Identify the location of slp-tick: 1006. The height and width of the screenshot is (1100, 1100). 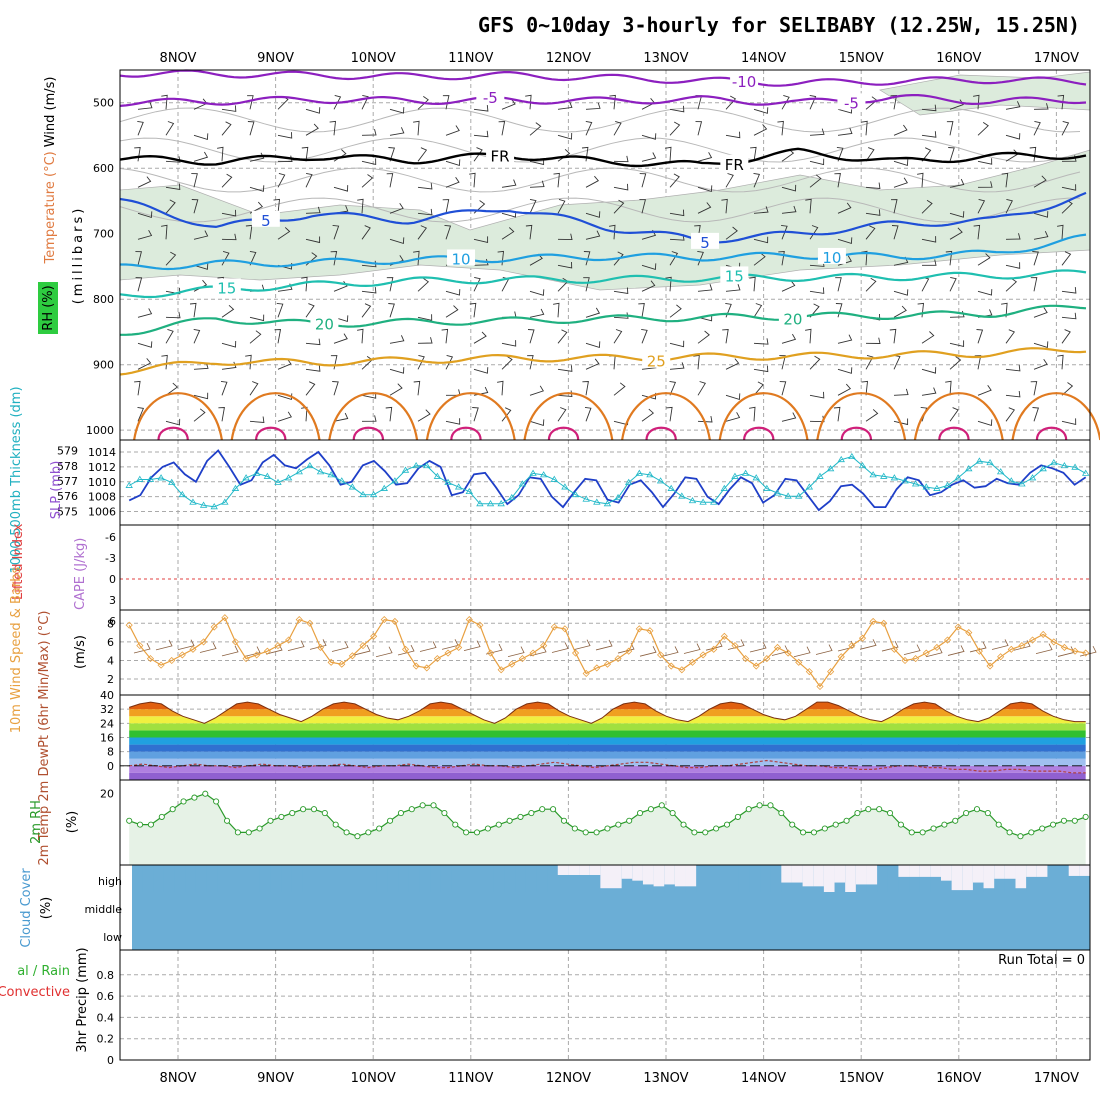
(102, 512).